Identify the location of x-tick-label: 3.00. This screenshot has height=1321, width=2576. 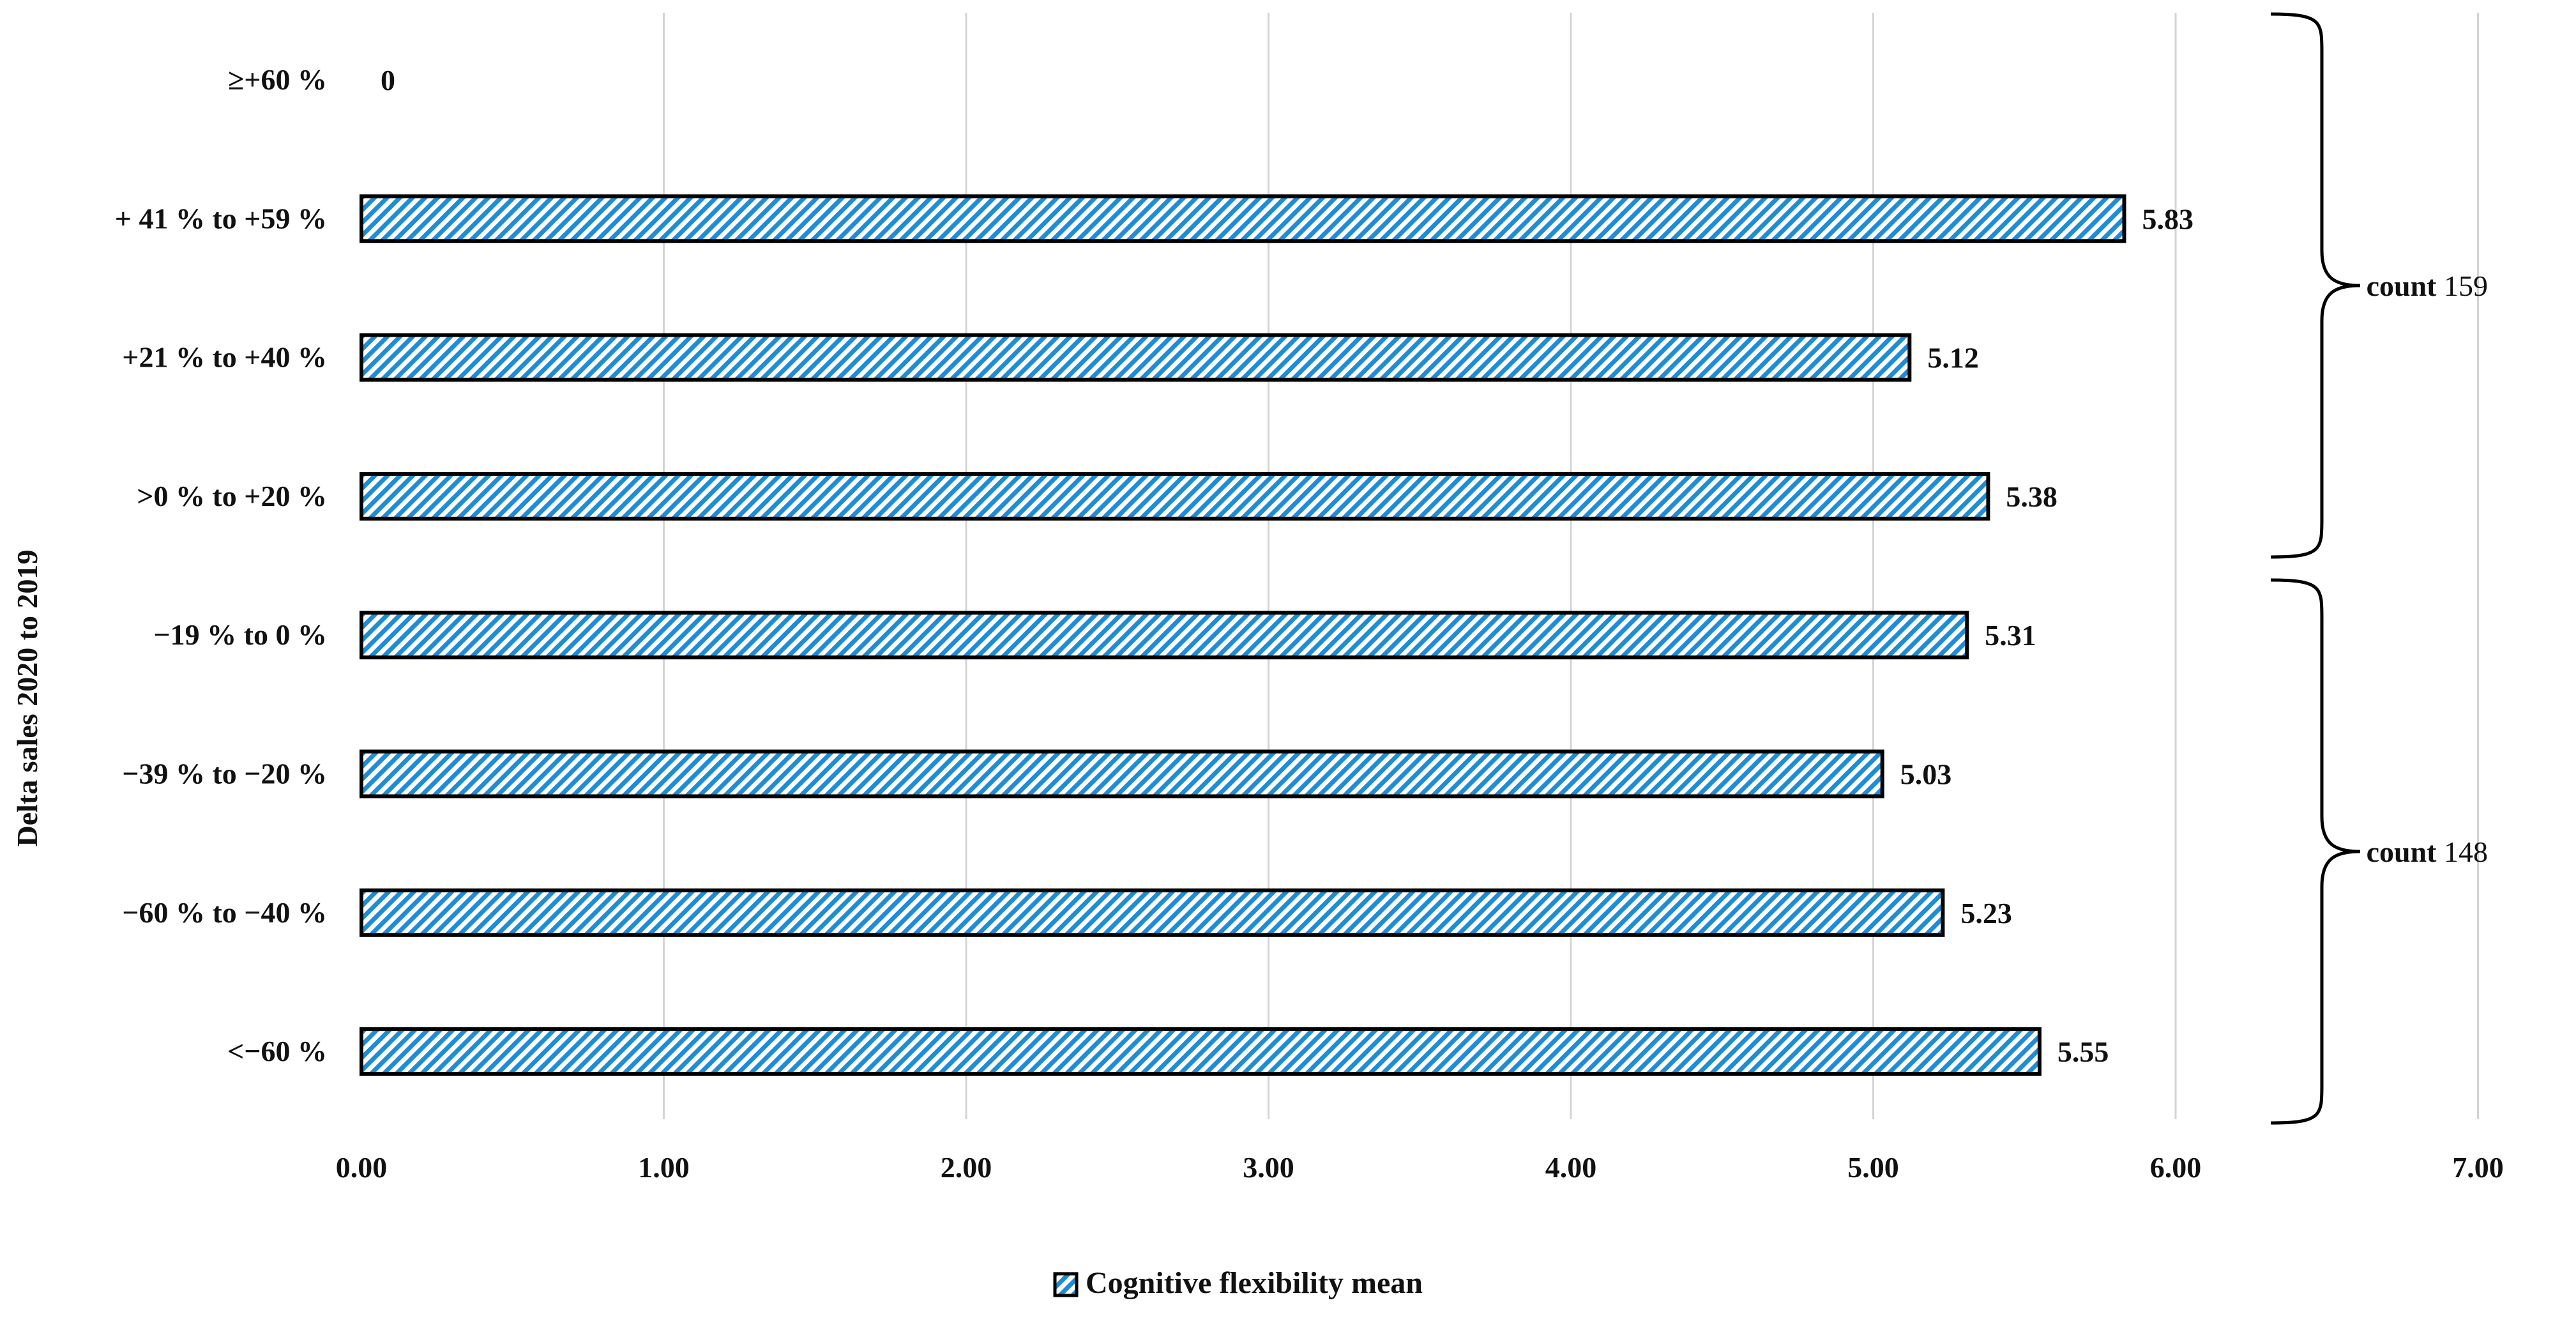
(1268, 1167).